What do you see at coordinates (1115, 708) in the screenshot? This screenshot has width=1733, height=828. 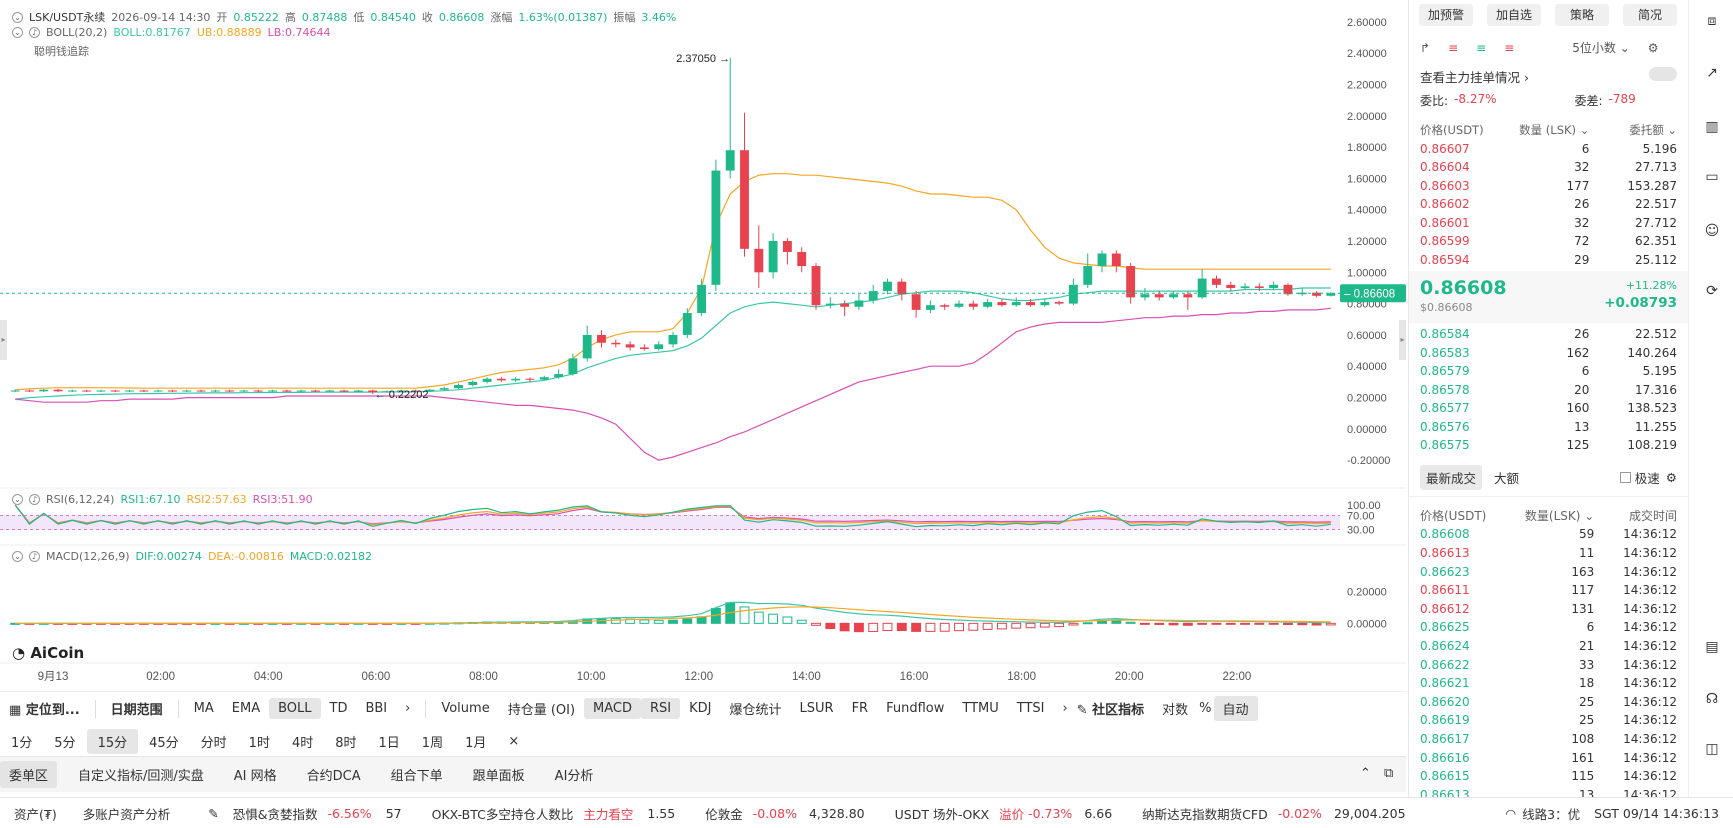 I see `community-indicator-button: ✎ 社区指标` at bounding box center [1115, 708].